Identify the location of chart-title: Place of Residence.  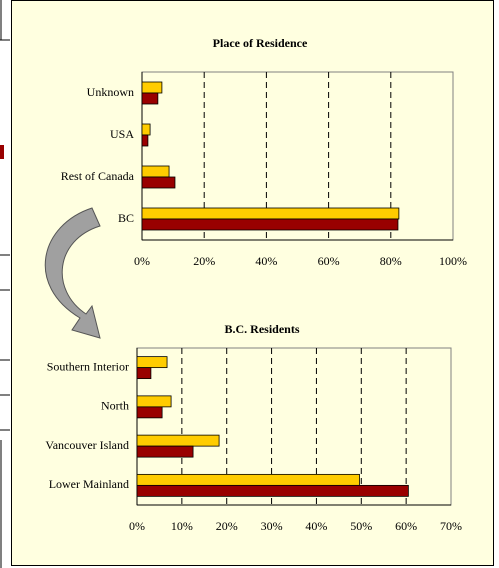
(260, 43).